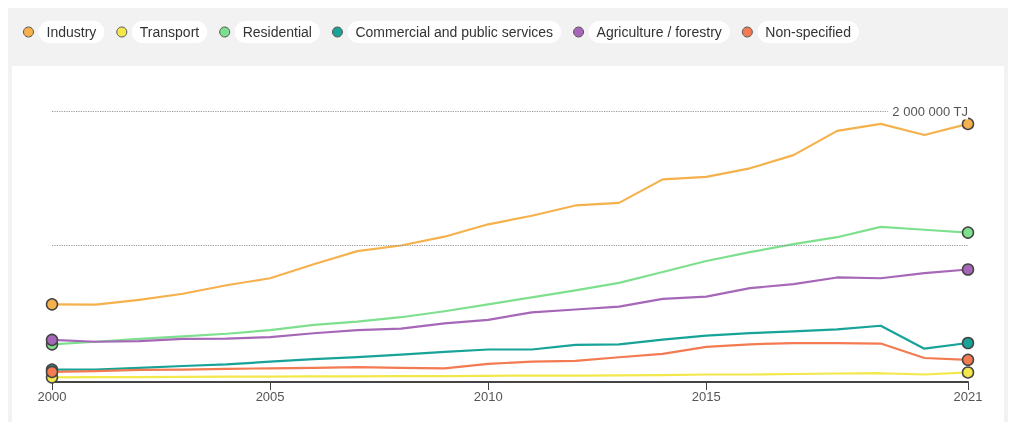  What do you see at coordinates (270, 396) in the screenshot?
I see `x-tick-label: 2005` at bounding box center [270, 396].